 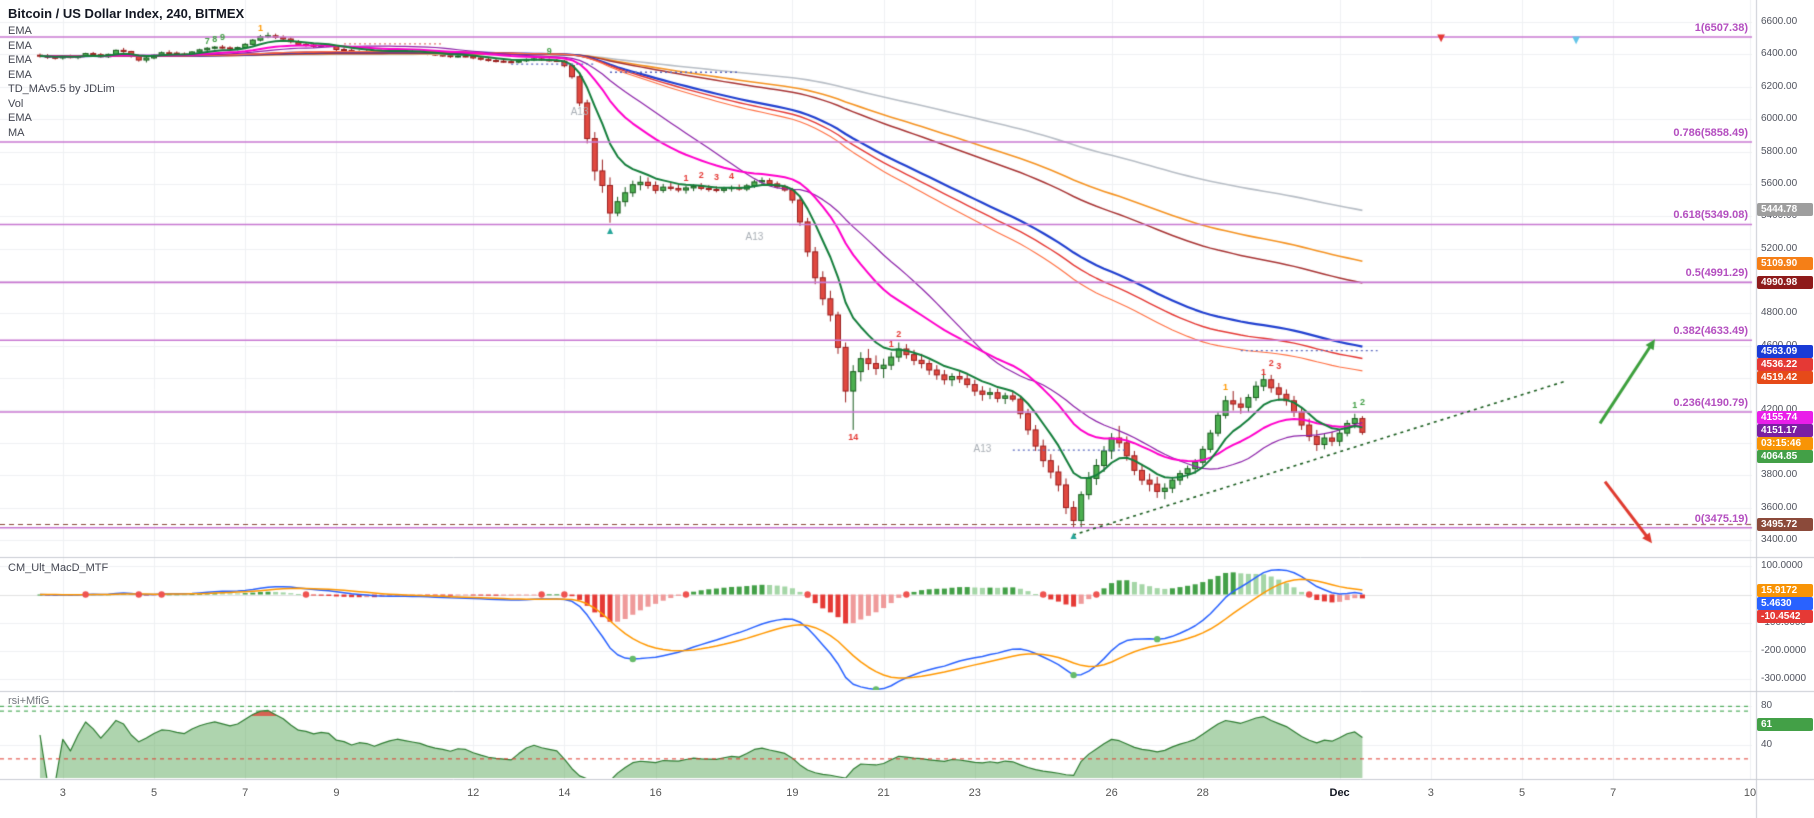 What do you see at coordinates (1779, 475) in the screenshot?
I see `axis-tick-label: 3800.00` at bounding box center [1779, 475].